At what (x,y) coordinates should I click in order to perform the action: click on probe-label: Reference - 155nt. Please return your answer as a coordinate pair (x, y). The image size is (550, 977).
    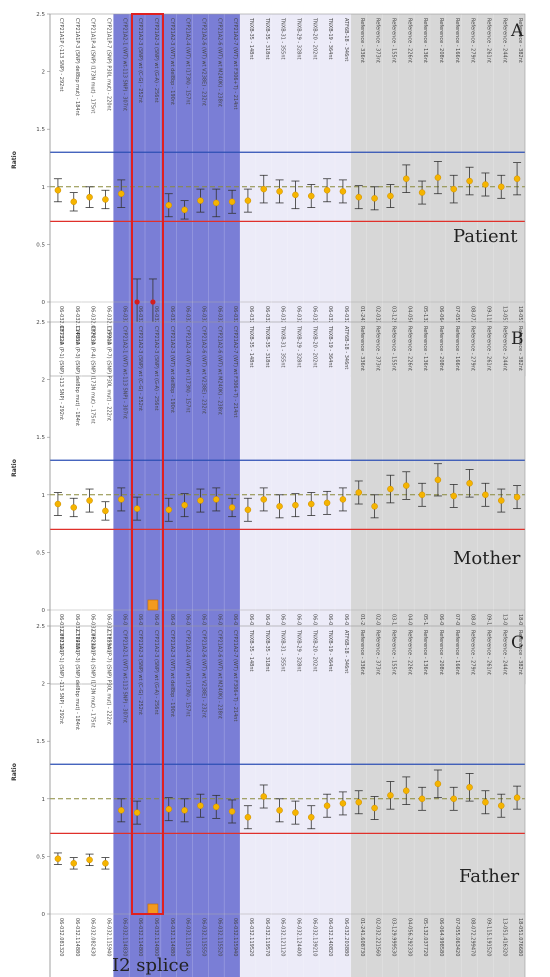
    Looking at the image, I should click on (393, 40).